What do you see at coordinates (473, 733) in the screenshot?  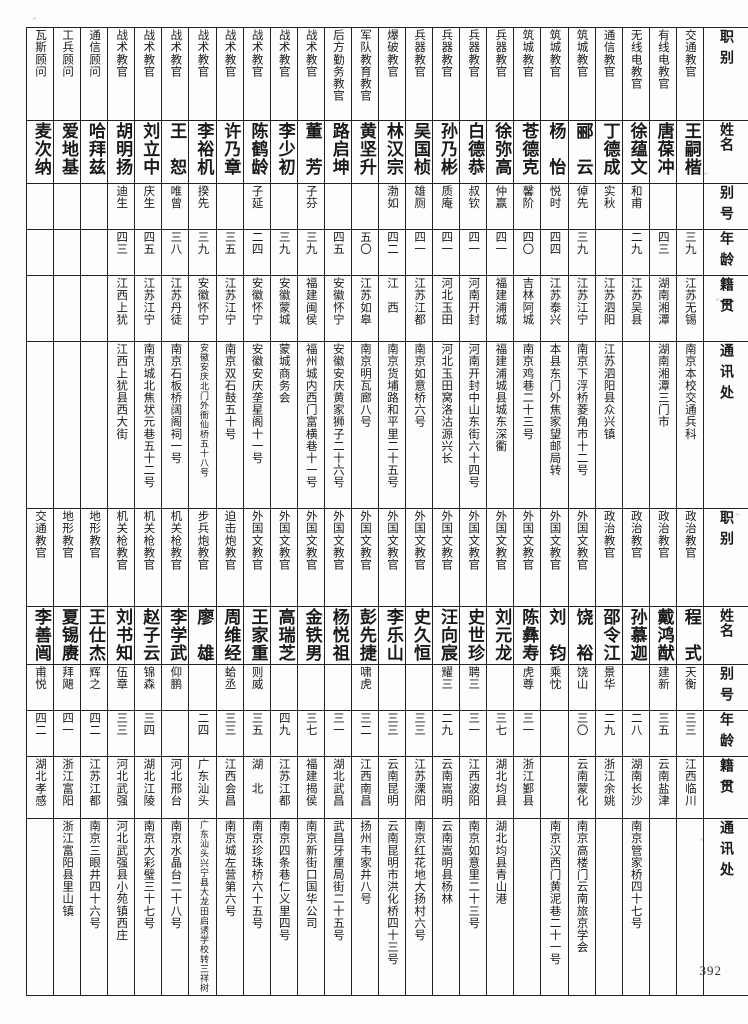 I see `cell-nianling-bottom-8: 三一` at bounding box center [473, 733].